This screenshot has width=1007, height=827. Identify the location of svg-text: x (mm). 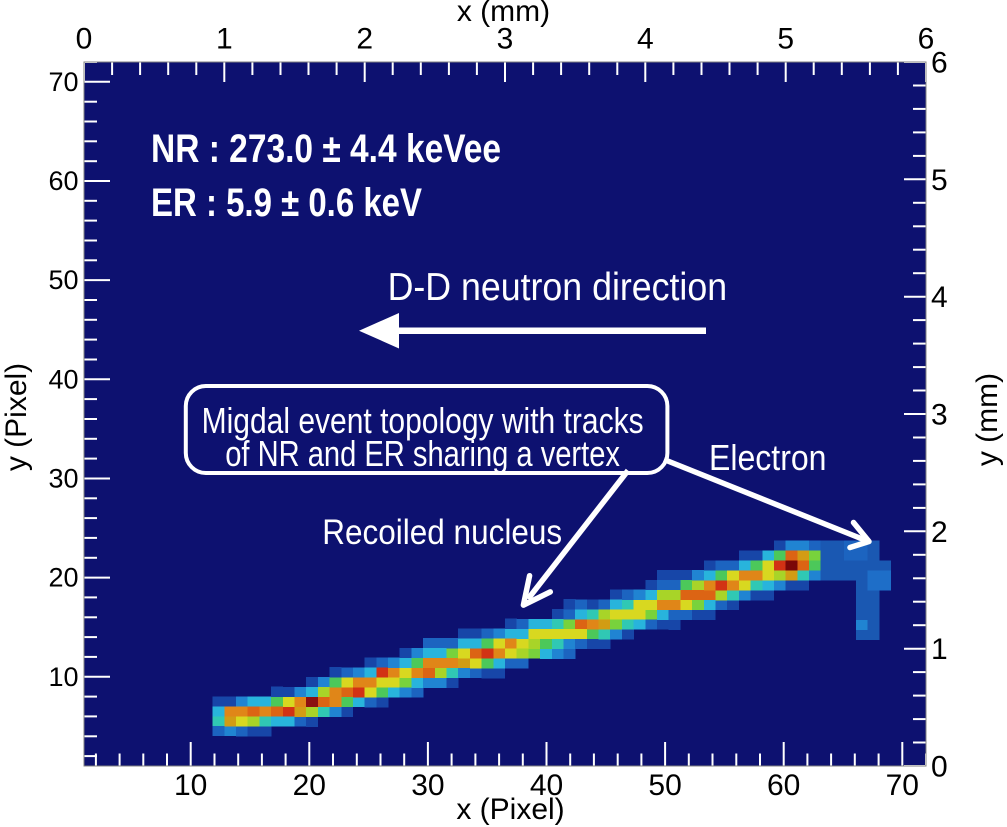
(503, 14).